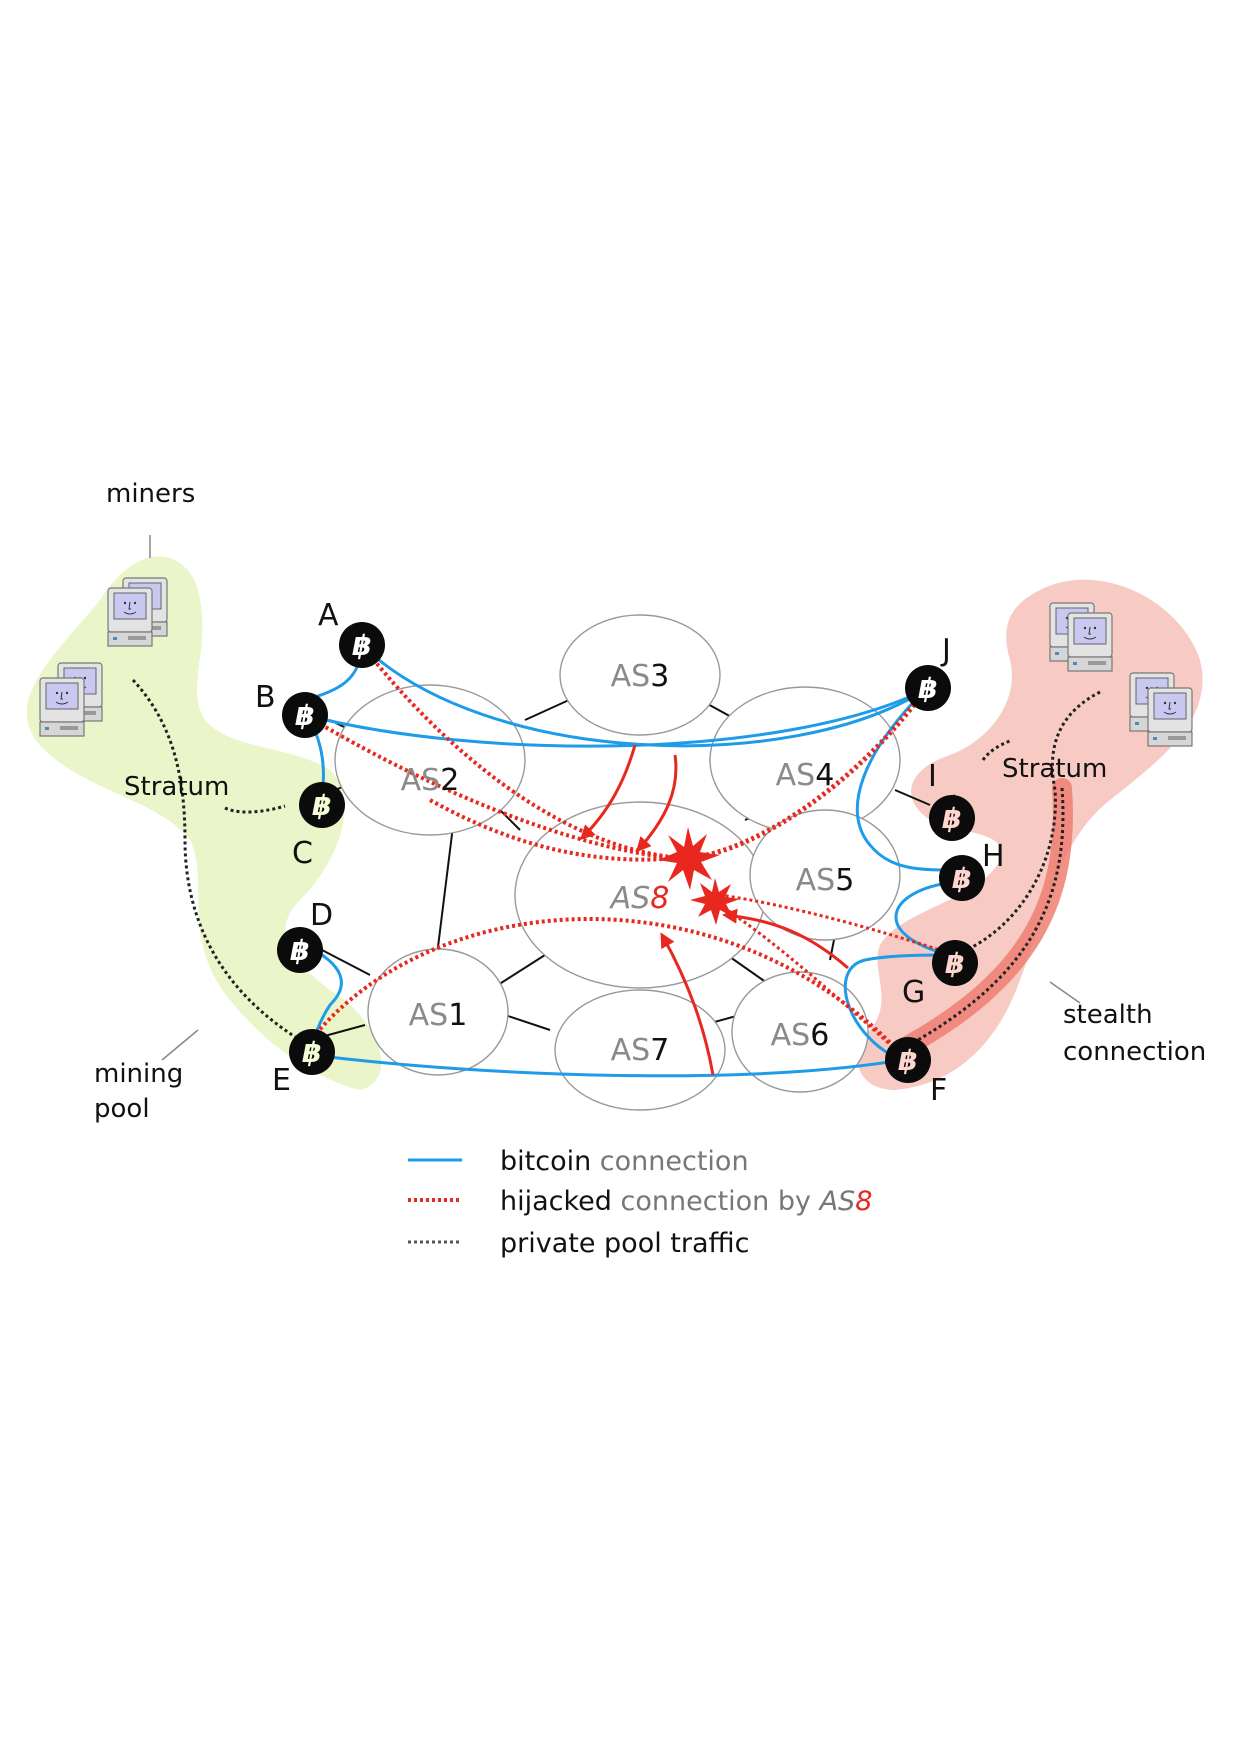  I want to click on node-label-c: C, so click(302, 853).